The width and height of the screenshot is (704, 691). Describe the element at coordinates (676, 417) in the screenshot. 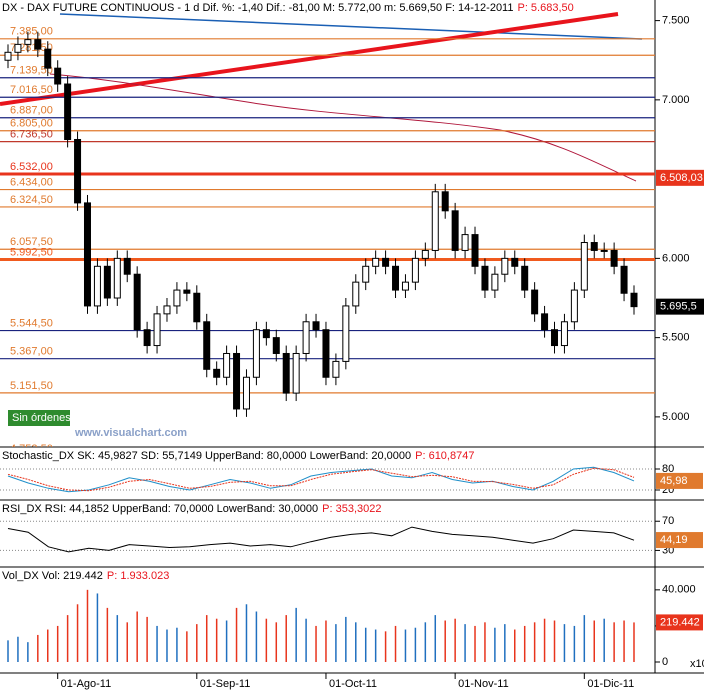

I see `y-tick-label: 5.000` at that location.